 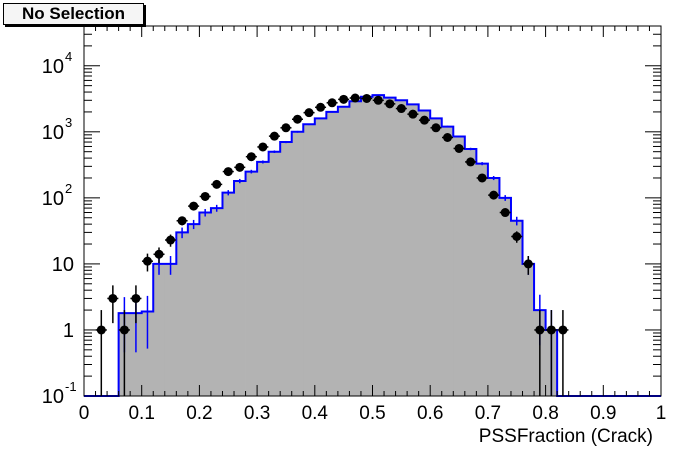 What do you see at coordinates (315, 413) in the screenshot?
I see `x-tick-label: 0.4` at bounding box center [315, 413].